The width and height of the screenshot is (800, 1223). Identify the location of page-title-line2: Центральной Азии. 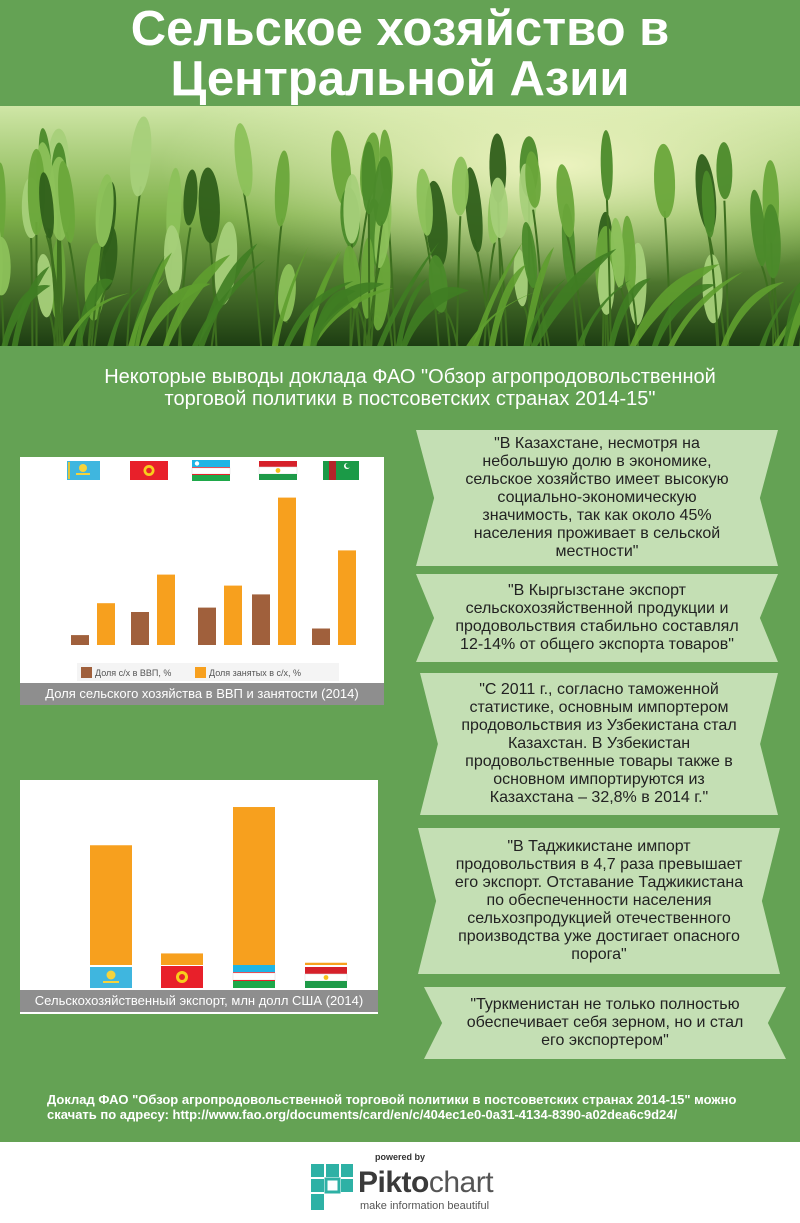
(400, 79).